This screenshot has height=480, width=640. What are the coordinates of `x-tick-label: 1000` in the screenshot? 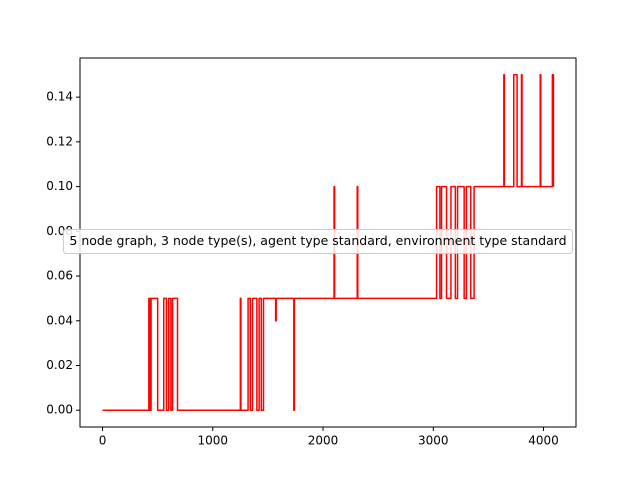 It's located at (213, 441).